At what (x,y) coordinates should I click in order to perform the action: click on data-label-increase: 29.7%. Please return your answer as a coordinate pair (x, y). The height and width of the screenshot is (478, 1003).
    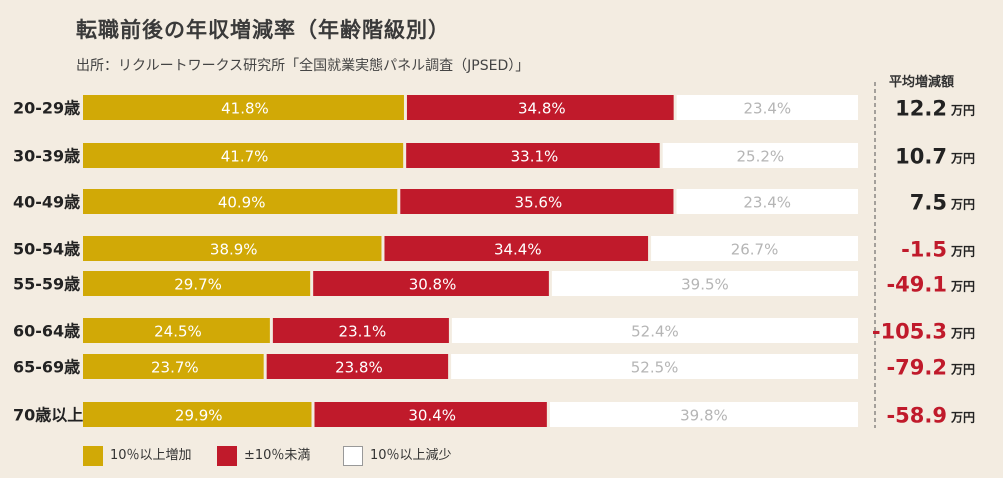
    Looking at the image, I should click on (198, 285).